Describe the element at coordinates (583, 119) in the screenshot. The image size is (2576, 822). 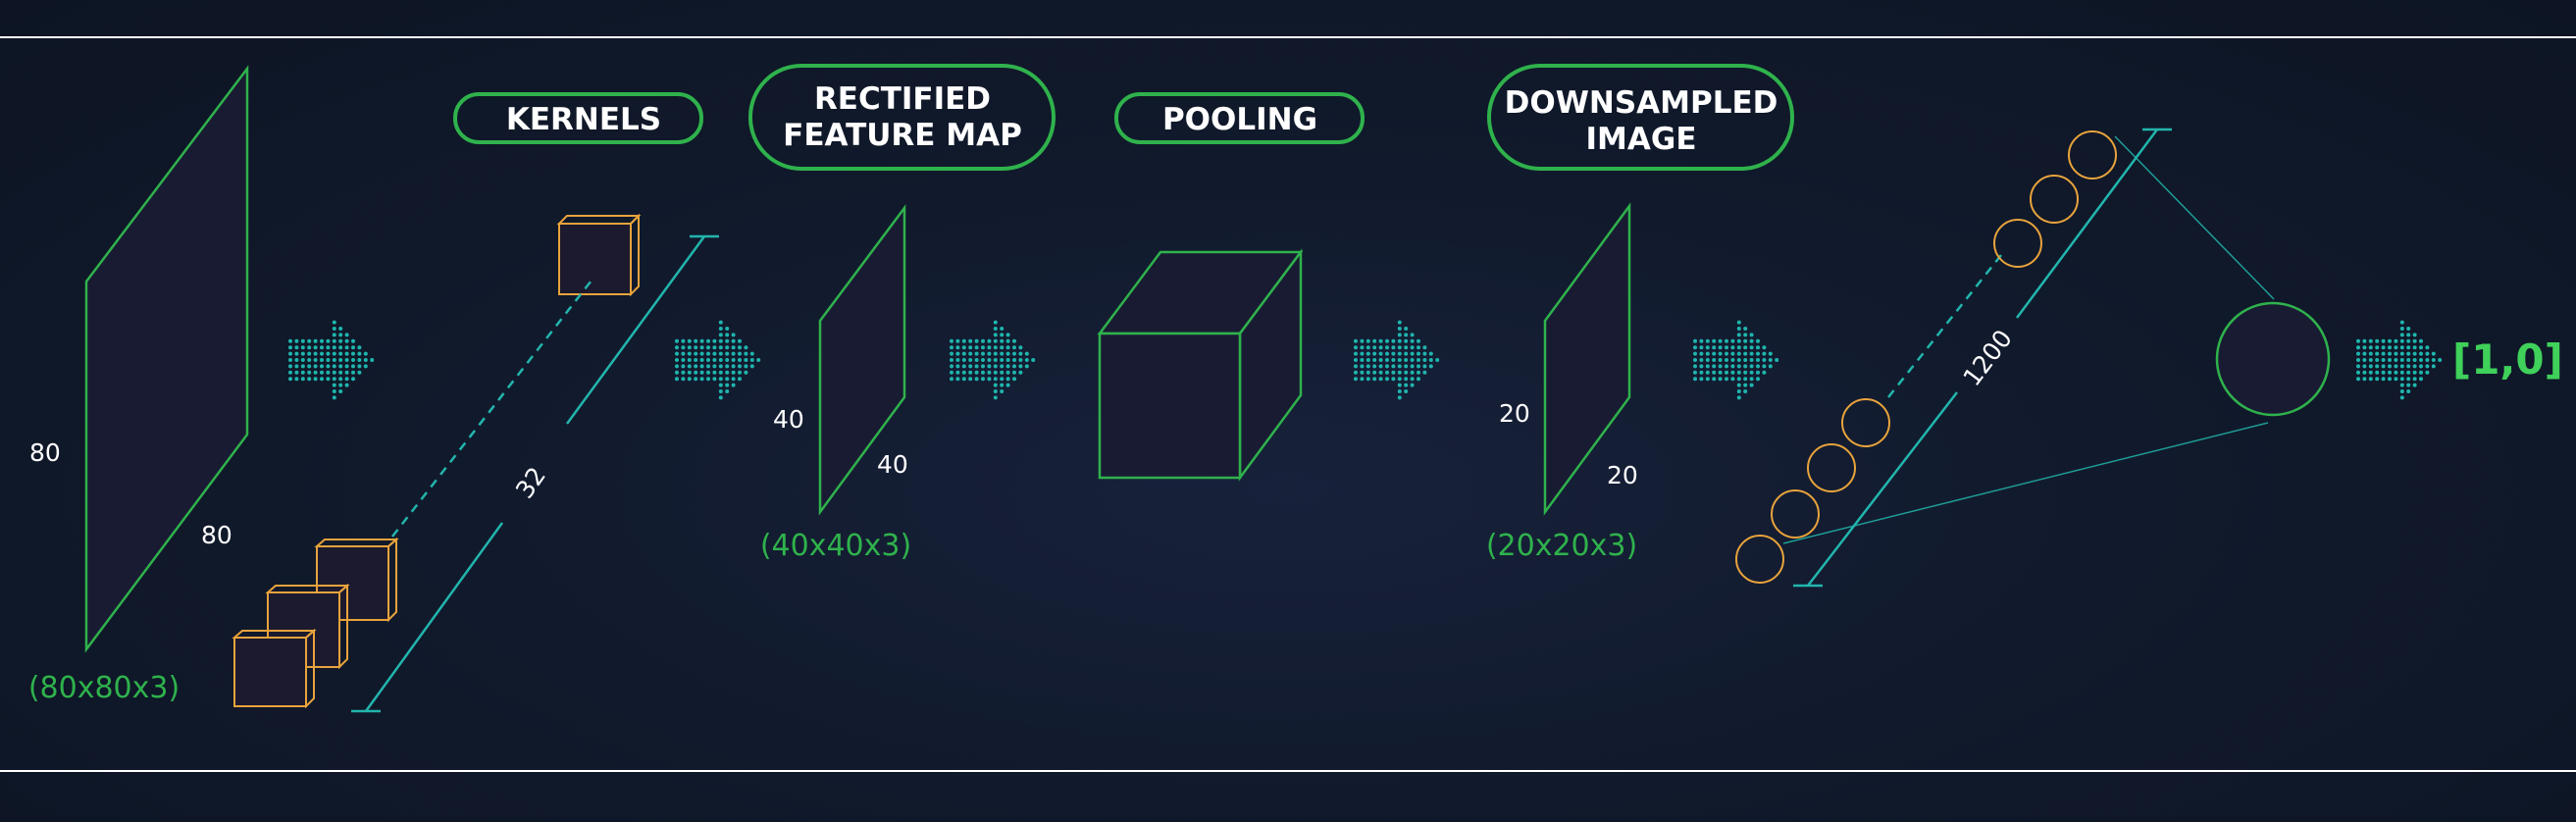
I see `kernels-label: KERNELS` at that location.